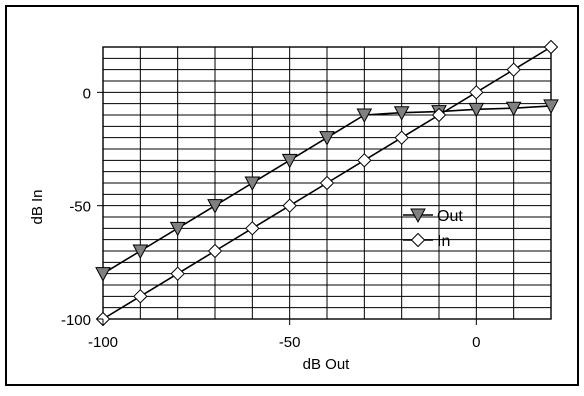 The height and width of the screenshot is (396, 584). Describe the element at coordinates (327, 364) in the screenshot. I see `x-axis-title: dB Out` at that location.